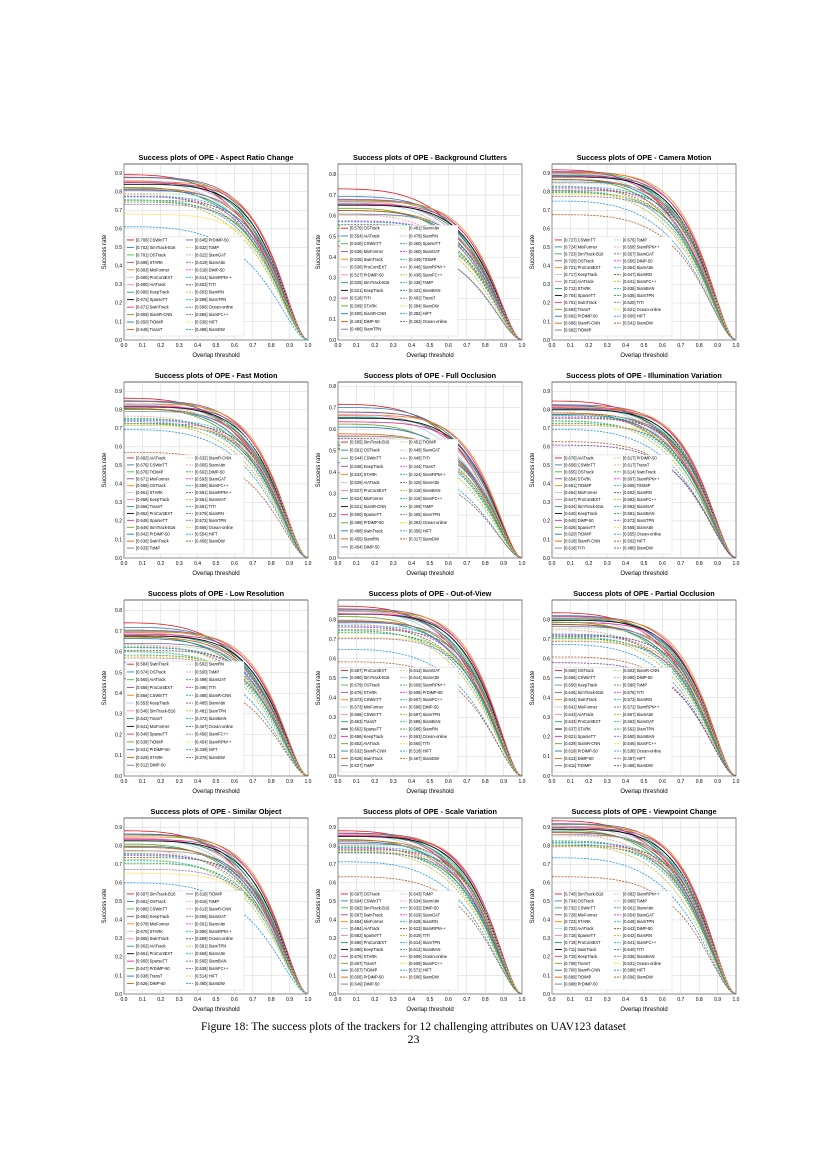 This screenshot has width=827, height=1169. I want to click on legend-entry: [0.603] SiamRN, so click(209, 292).